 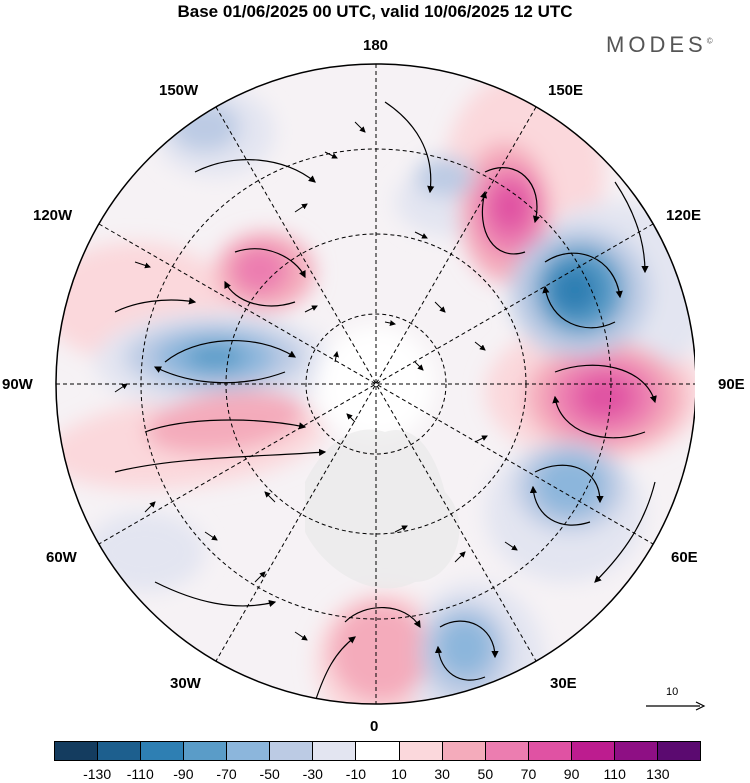 I want to click on colorbar-tick-label: 110, so click(x=614, y=774).